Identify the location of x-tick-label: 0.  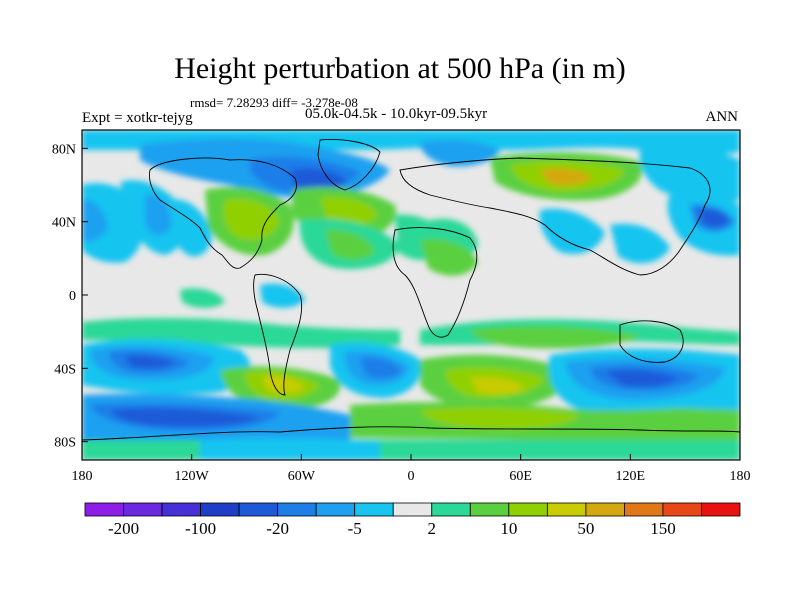
(411, 476).